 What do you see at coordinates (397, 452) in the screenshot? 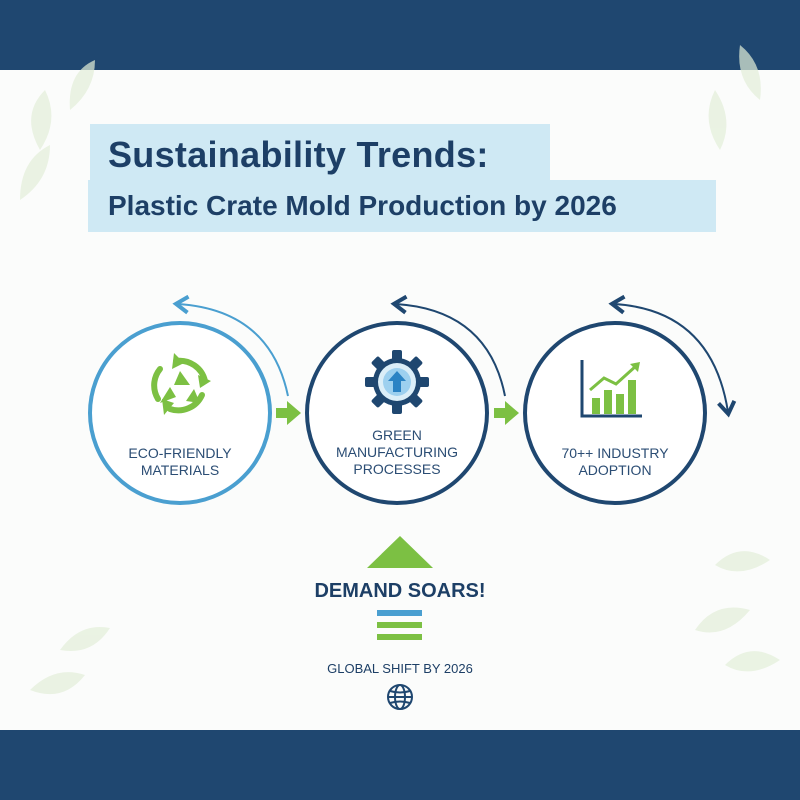
I see `step-label-2: GREEN MANUFACTURING PROCESSES` at bounding box center [397, 452].